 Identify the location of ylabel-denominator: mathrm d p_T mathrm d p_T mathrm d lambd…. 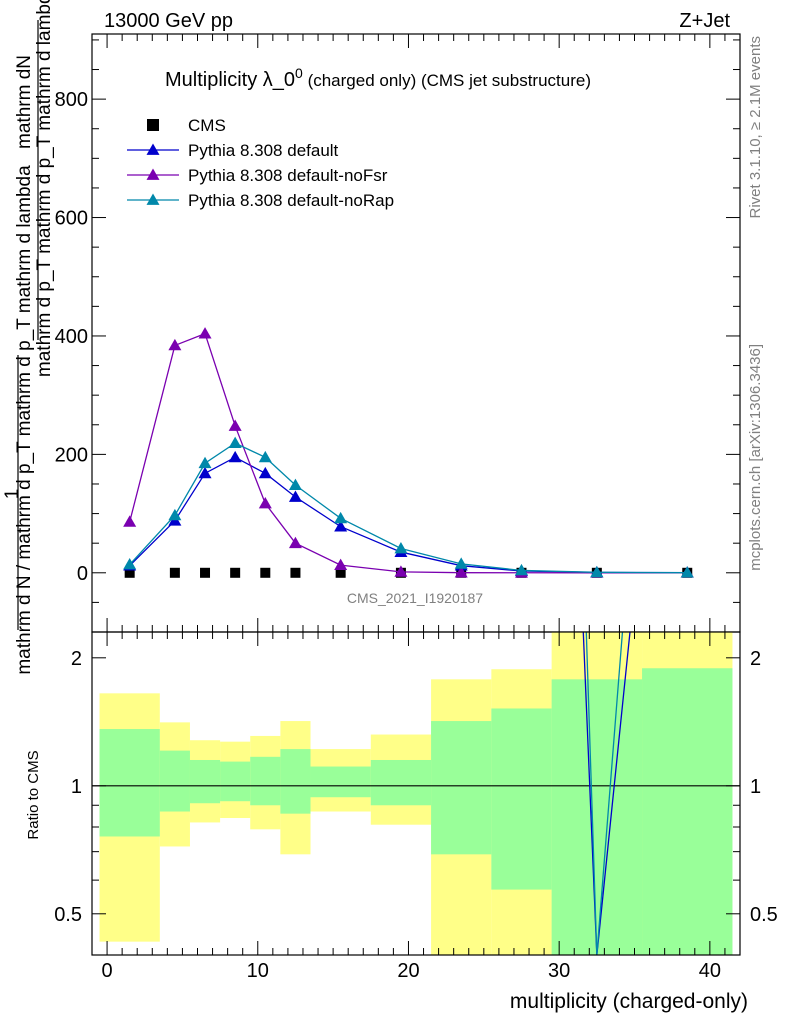
(44, 188).